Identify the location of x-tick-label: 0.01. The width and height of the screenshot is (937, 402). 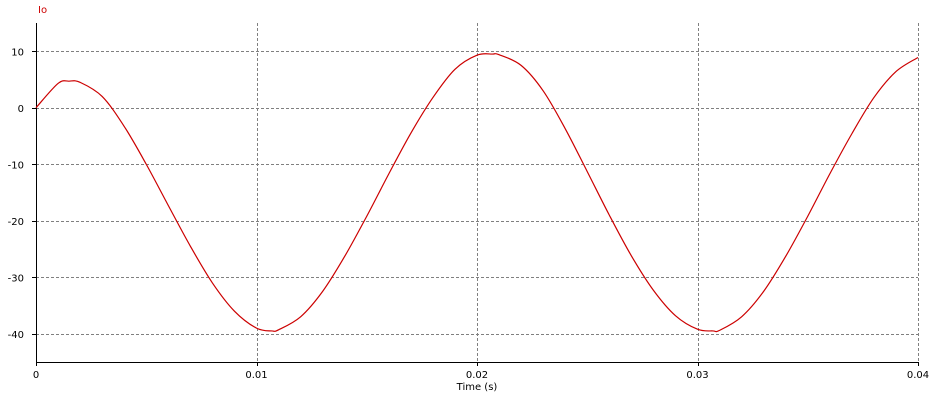
(256, 375).